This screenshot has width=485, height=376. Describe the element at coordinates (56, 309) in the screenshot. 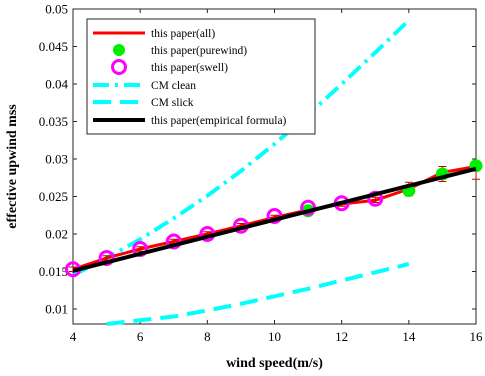

I see `y-tick-label: 0.01` at that location.